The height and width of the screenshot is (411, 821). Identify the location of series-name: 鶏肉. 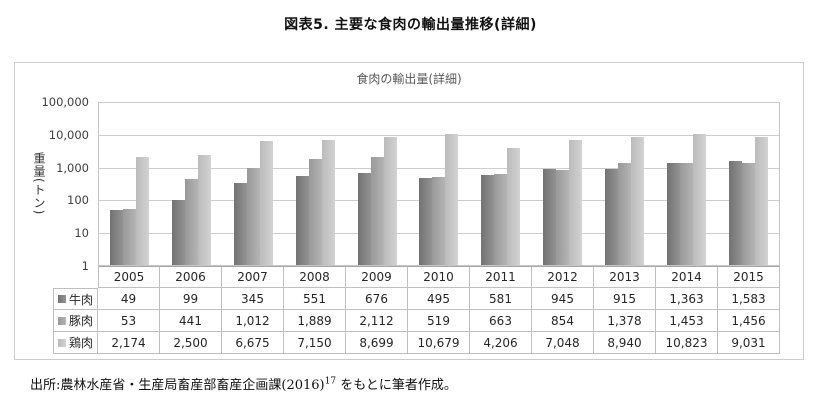
(81, 343).